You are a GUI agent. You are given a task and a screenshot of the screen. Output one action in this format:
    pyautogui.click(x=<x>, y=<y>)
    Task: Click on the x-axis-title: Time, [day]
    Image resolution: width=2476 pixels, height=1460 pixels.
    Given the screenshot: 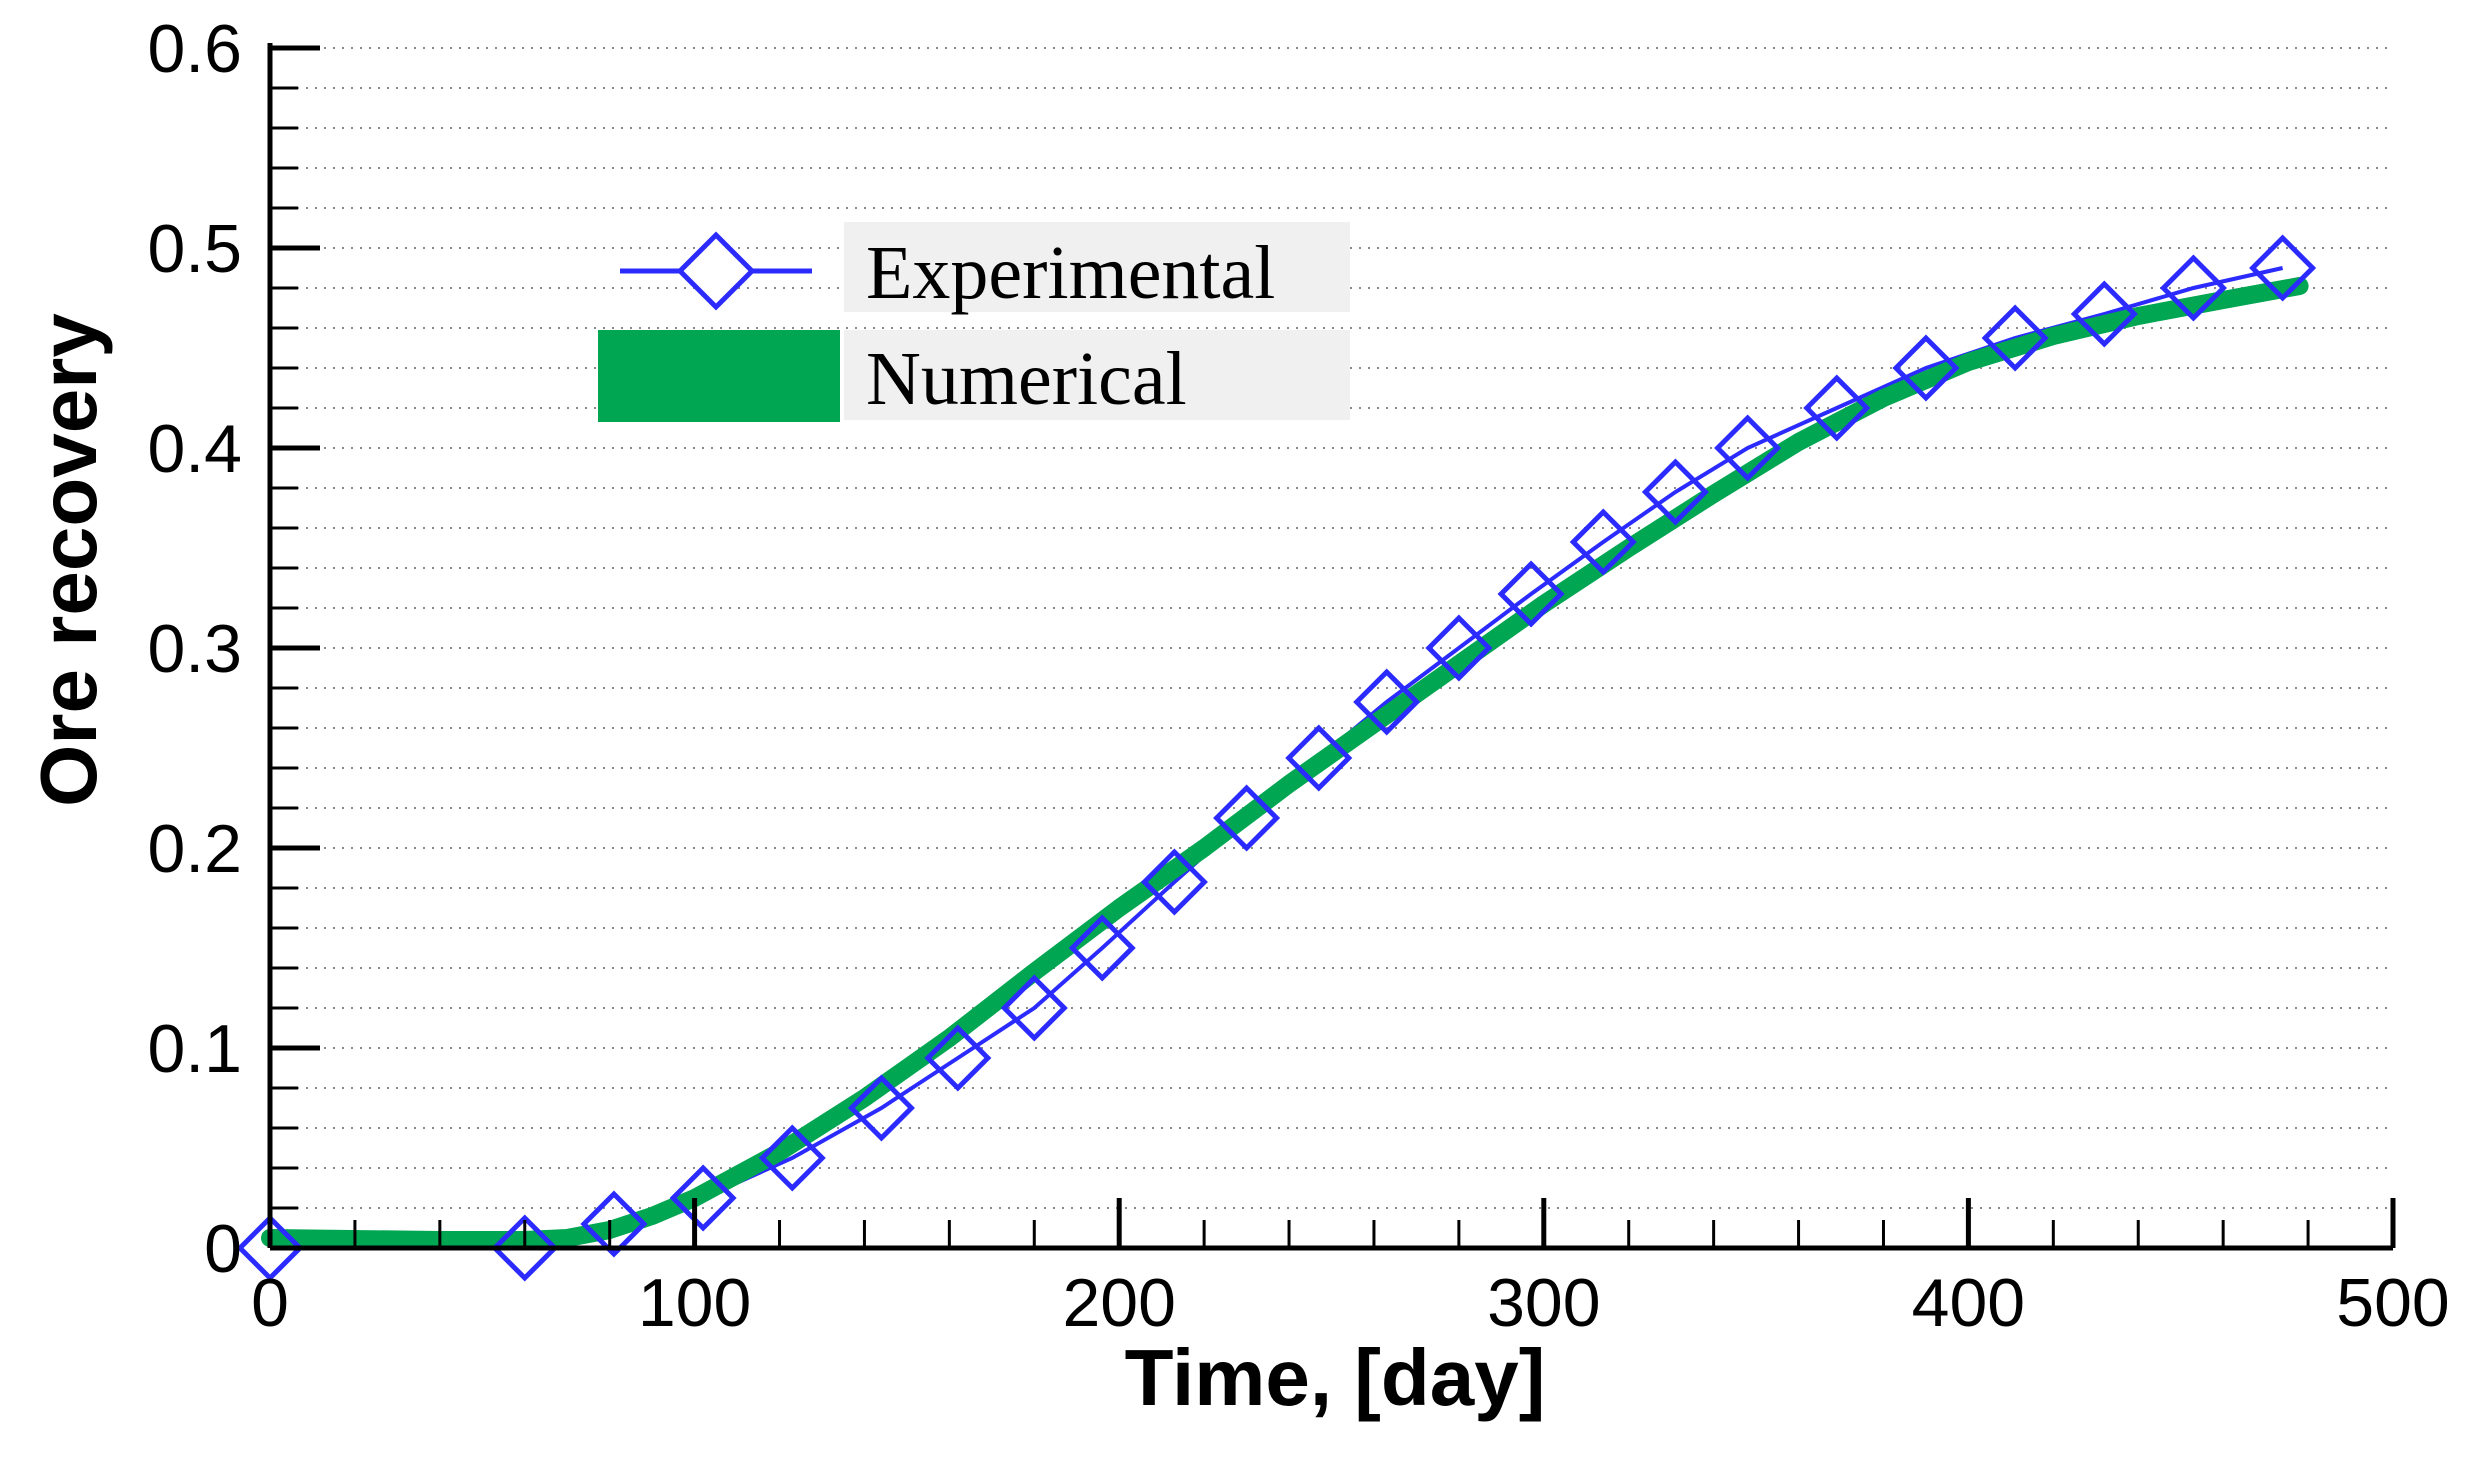 What is the action you would take?
    pyautogui.click(x=1335, y=1377)
    